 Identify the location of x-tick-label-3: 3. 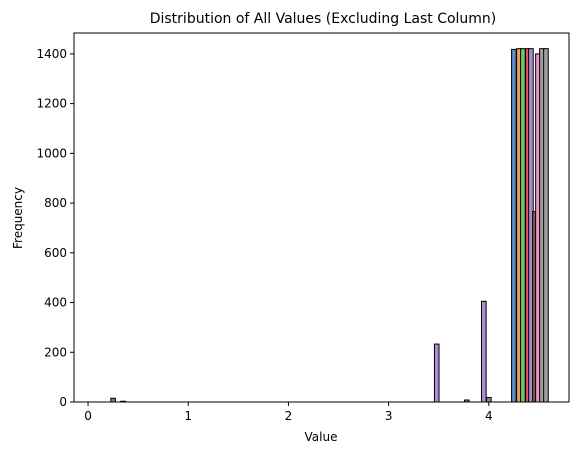
(389, 416).